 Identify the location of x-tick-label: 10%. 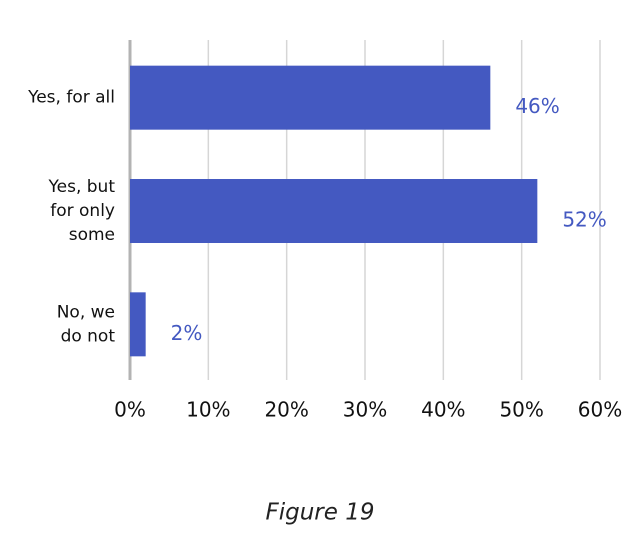
(208, 410).